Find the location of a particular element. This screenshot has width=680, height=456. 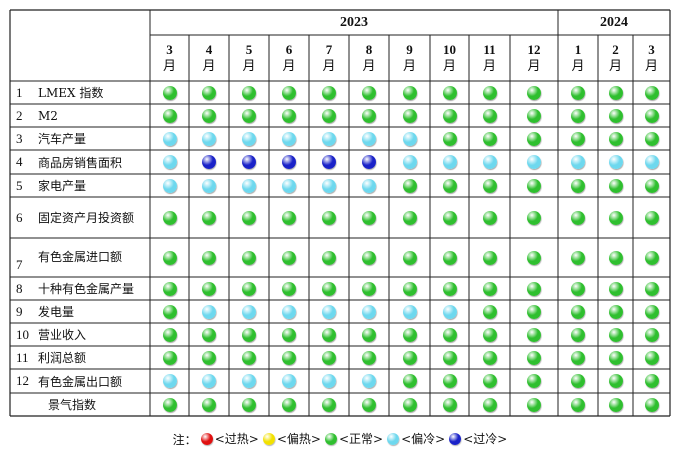

month-number: 12 is located at coordinates (534, 49).